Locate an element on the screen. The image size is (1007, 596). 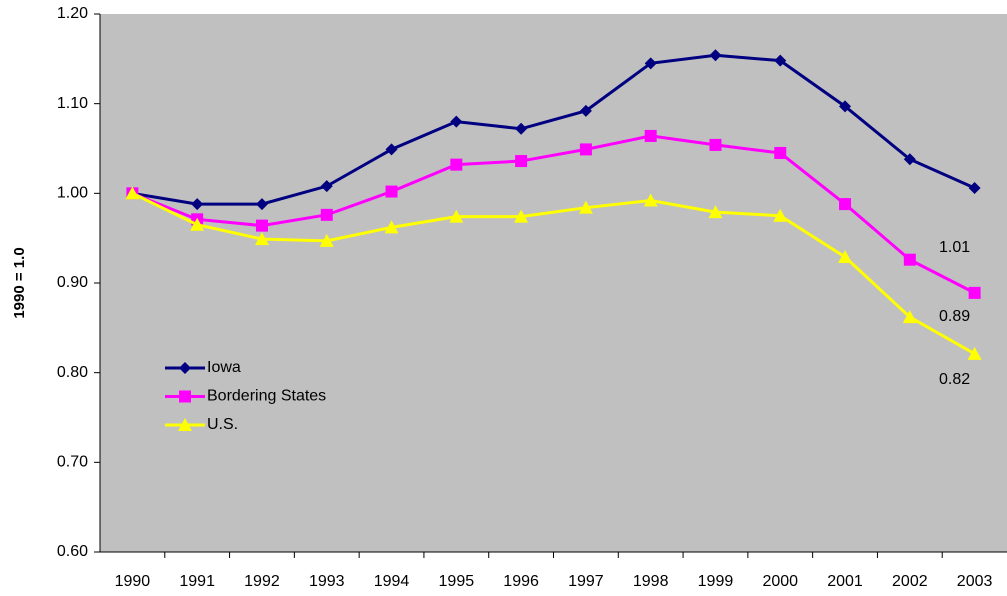
y-tick-label: 1.00 is located at coordinates (72, 193).